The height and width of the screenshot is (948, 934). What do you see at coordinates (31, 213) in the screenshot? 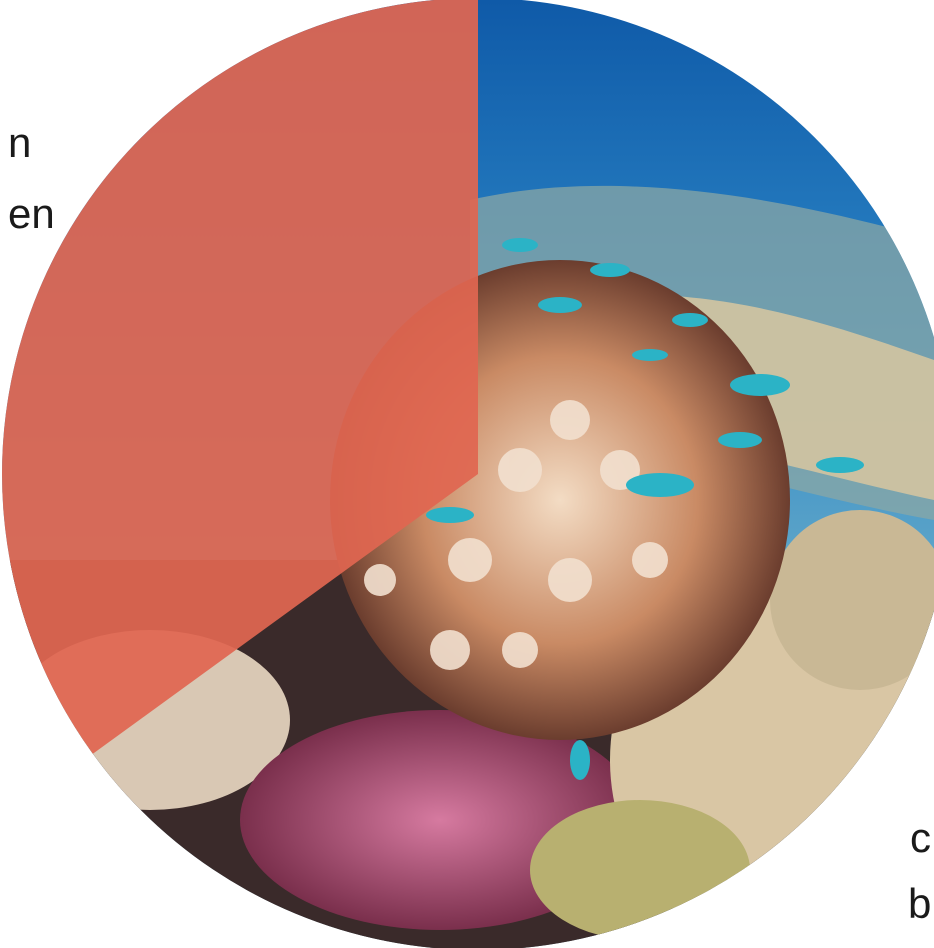
I see `fragment-top-left-line2: en` at bounding box center [31, 213].